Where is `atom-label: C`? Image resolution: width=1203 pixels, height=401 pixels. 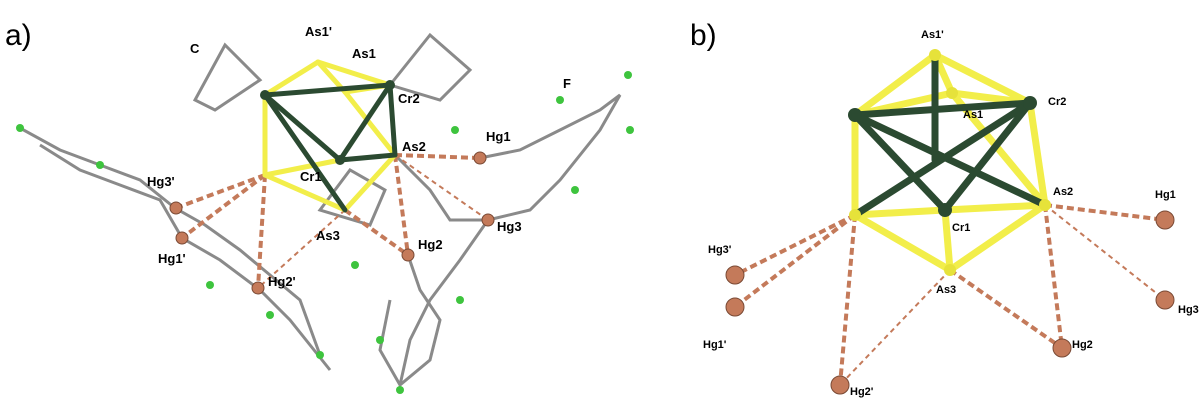 atom-label: C is located at coordinates (195, 48).